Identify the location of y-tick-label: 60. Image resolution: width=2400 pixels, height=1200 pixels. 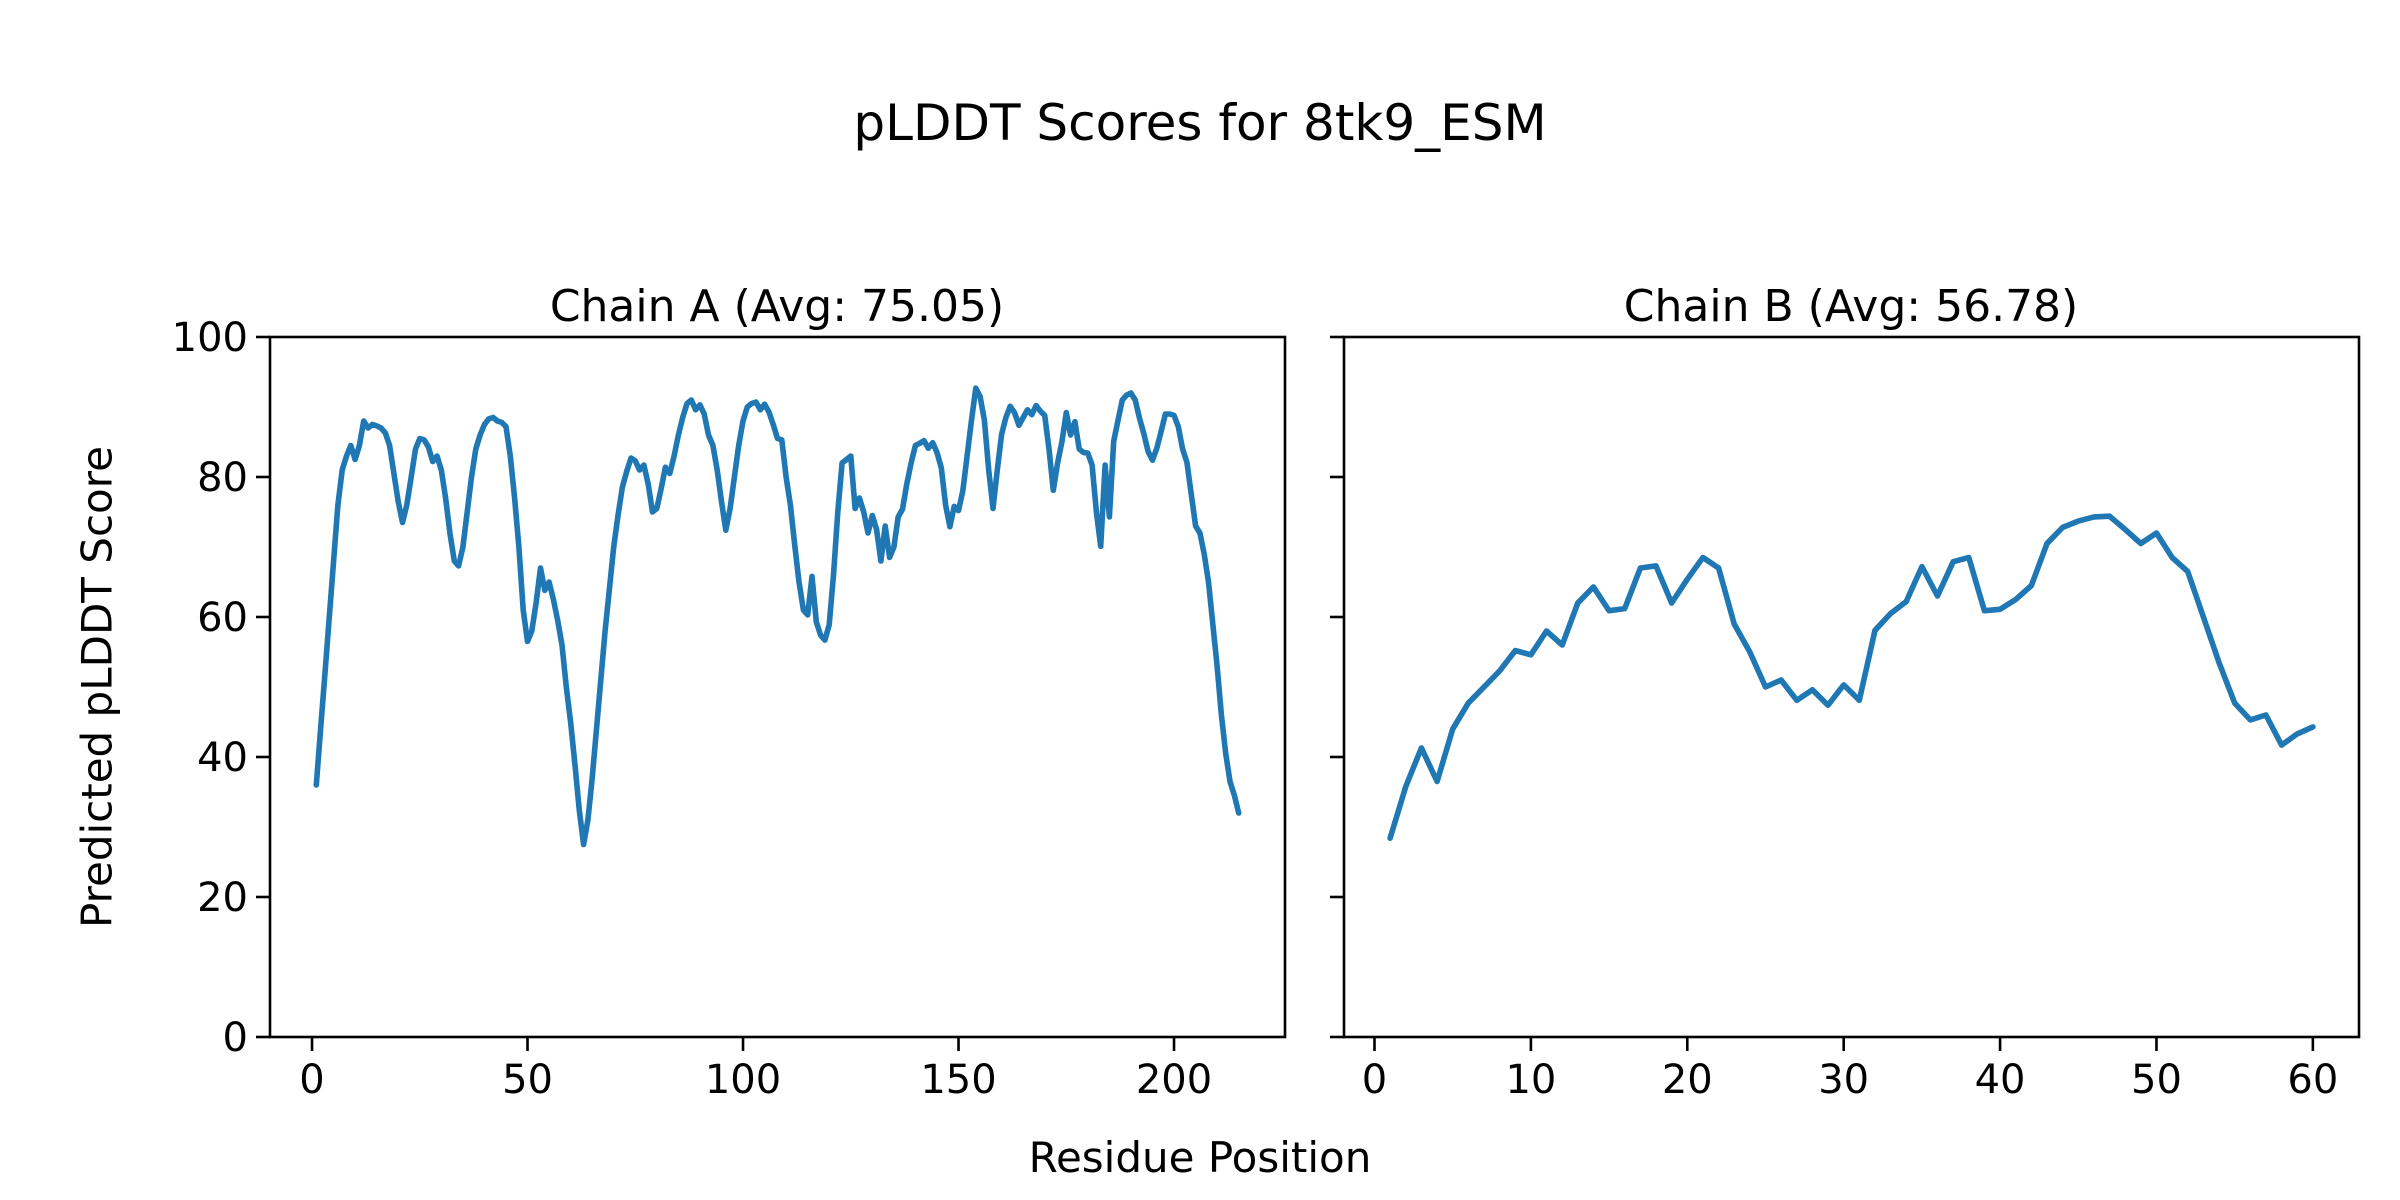
(222, 618).